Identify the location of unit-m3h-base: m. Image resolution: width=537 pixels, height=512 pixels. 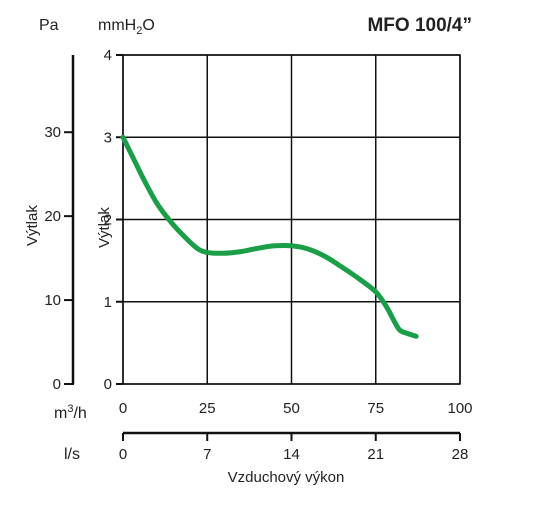
(60, 413).